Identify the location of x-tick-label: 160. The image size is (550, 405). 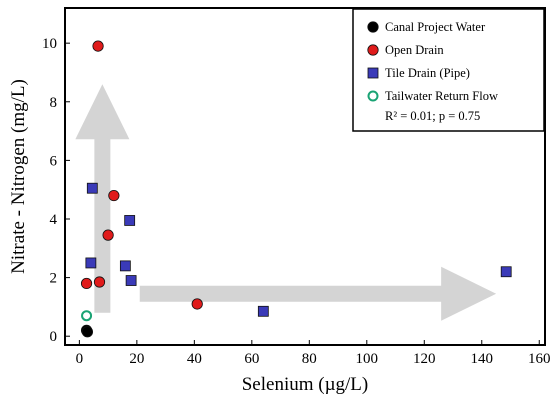
(539, 359).